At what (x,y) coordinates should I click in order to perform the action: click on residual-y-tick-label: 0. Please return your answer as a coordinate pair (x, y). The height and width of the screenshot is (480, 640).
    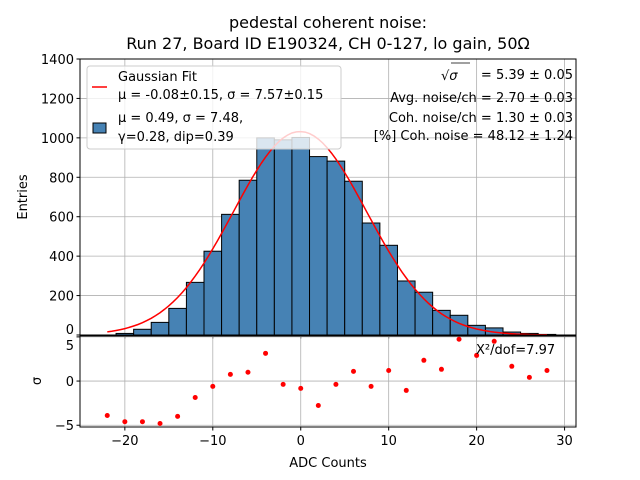
    Looking at the image, I should click on (70, 382).